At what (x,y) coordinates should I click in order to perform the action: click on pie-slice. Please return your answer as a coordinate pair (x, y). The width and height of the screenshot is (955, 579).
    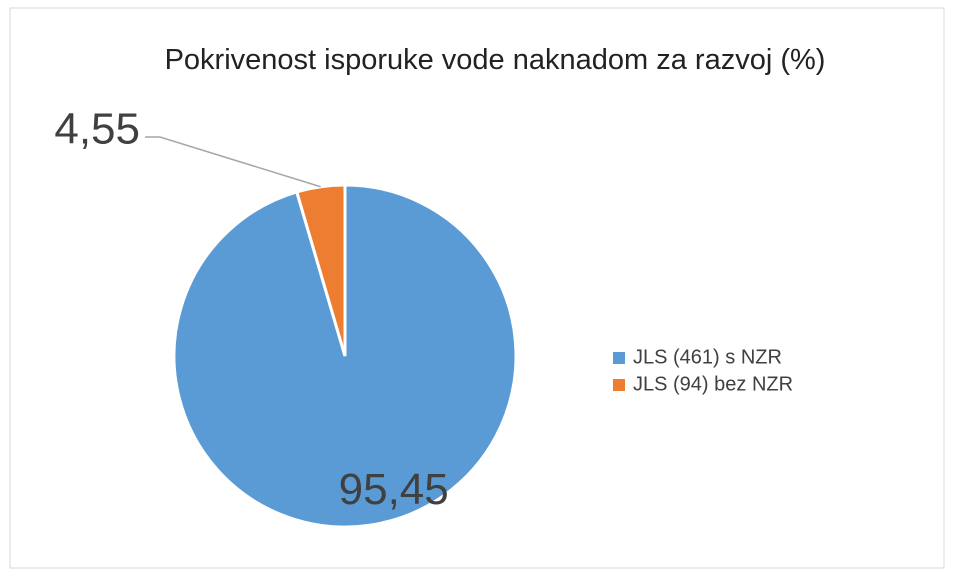
    Looking at the image, I should click on (320, 270).